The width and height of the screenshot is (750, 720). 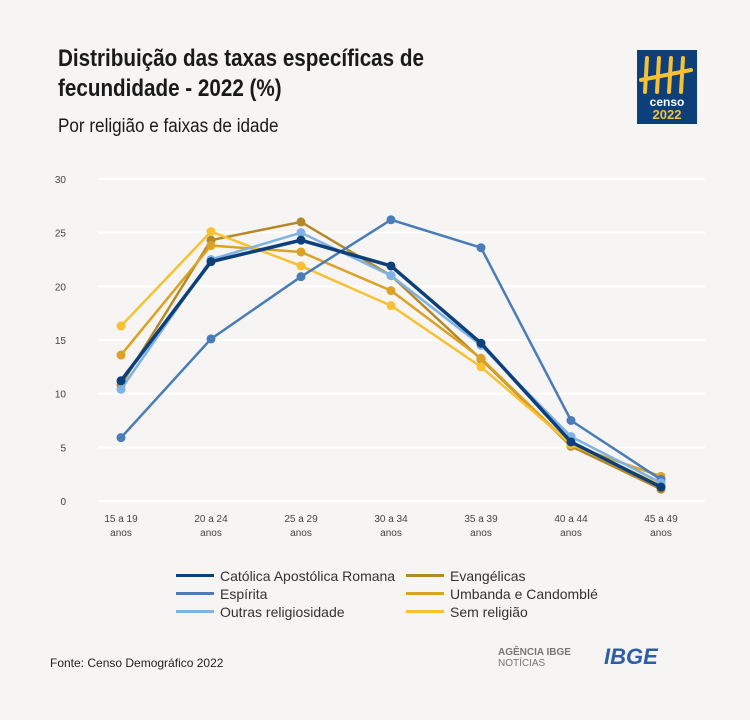 I want to click on legend-item: Outras religiosidade, so click(x=291, y=611).